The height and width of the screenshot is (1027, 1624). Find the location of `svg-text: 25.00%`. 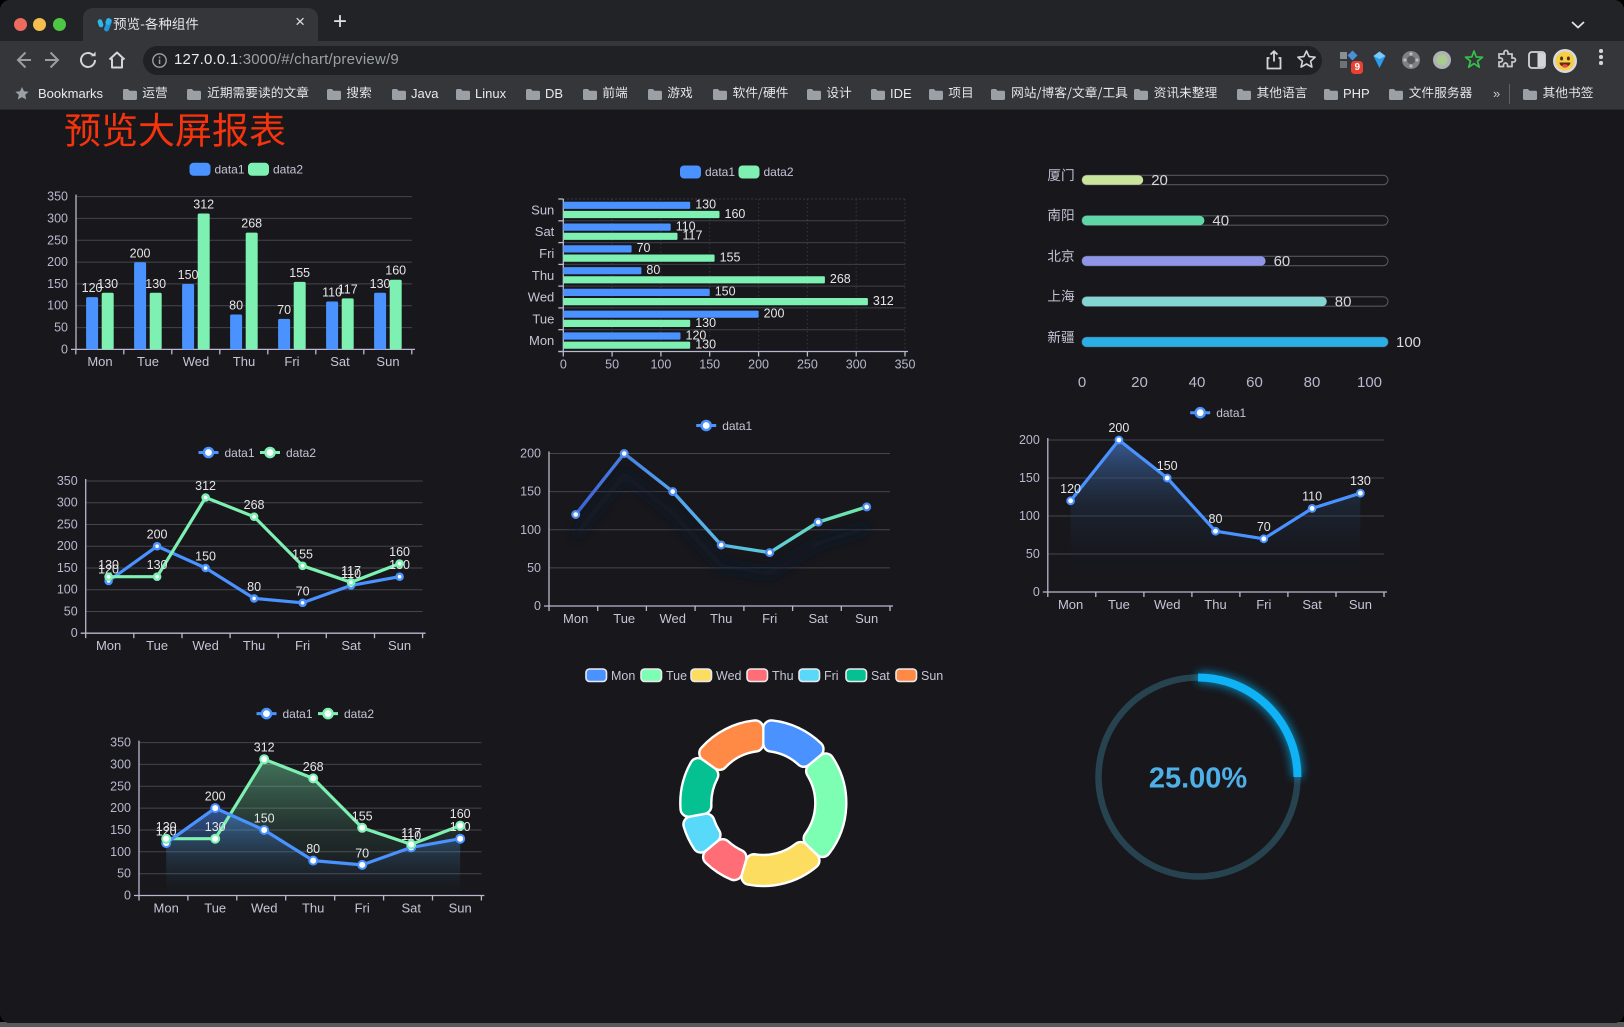

svg-text: 25.00% is located at coordinates (1198, 779).